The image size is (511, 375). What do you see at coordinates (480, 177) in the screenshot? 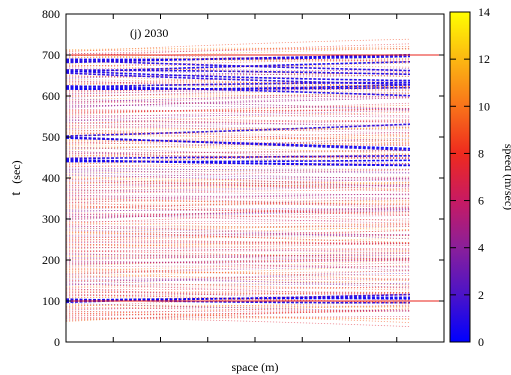
I see `colorbar: 0 2 4 6 8 10 12 14 speed (m/sec)` at bounding box center [480, 177].